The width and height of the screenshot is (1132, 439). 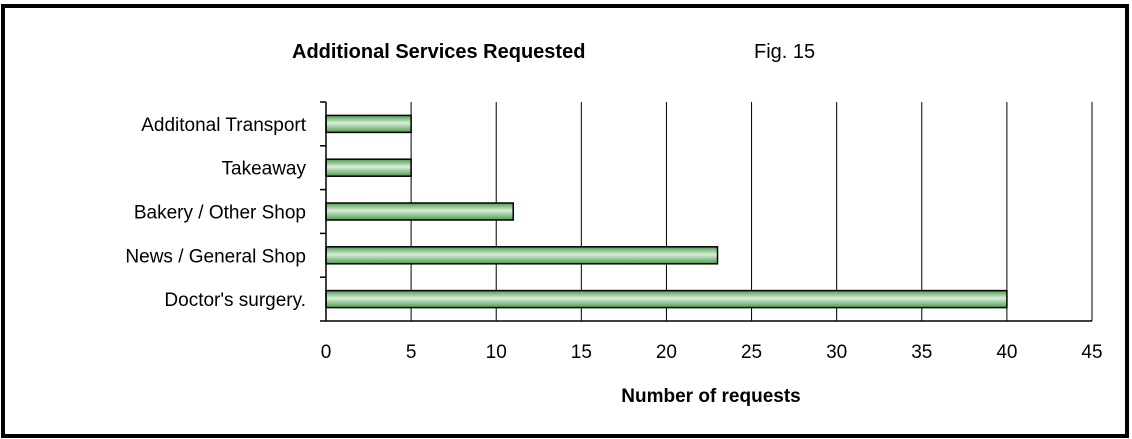 I want to click on x-tick-label: 20, so click(x=666, y=352).